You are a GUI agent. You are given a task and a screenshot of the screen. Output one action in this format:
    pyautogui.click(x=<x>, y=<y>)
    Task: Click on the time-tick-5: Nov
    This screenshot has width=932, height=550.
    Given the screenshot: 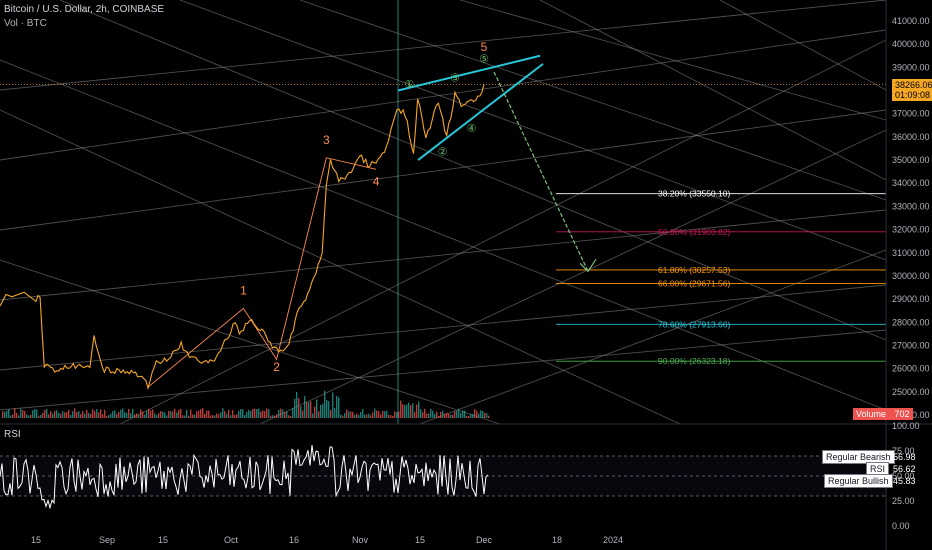 What is the action you would take?
    pyautogui.click(x=360, y=540)
    